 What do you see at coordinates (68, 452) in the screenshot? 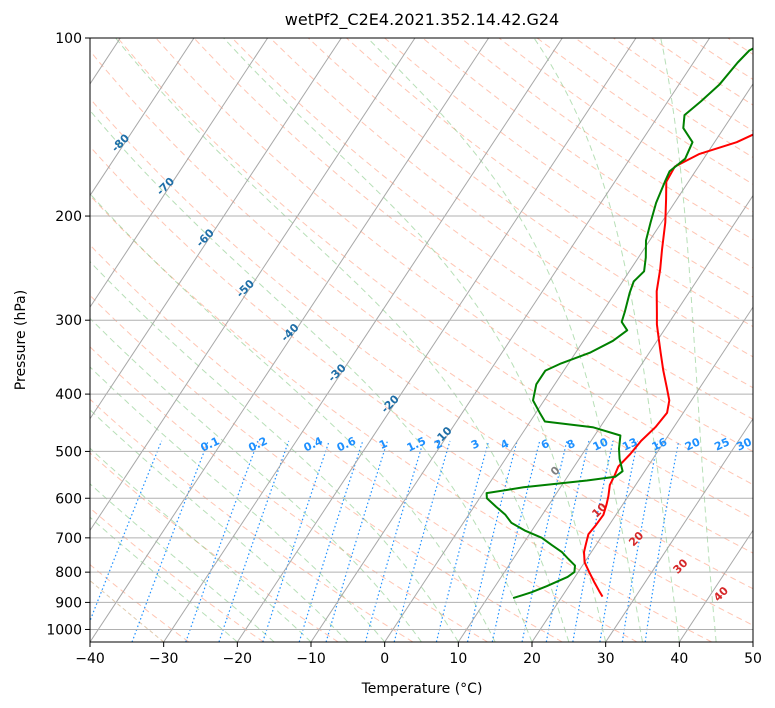
I see `y-tick-label: 500` at bounding box center [68, 452].